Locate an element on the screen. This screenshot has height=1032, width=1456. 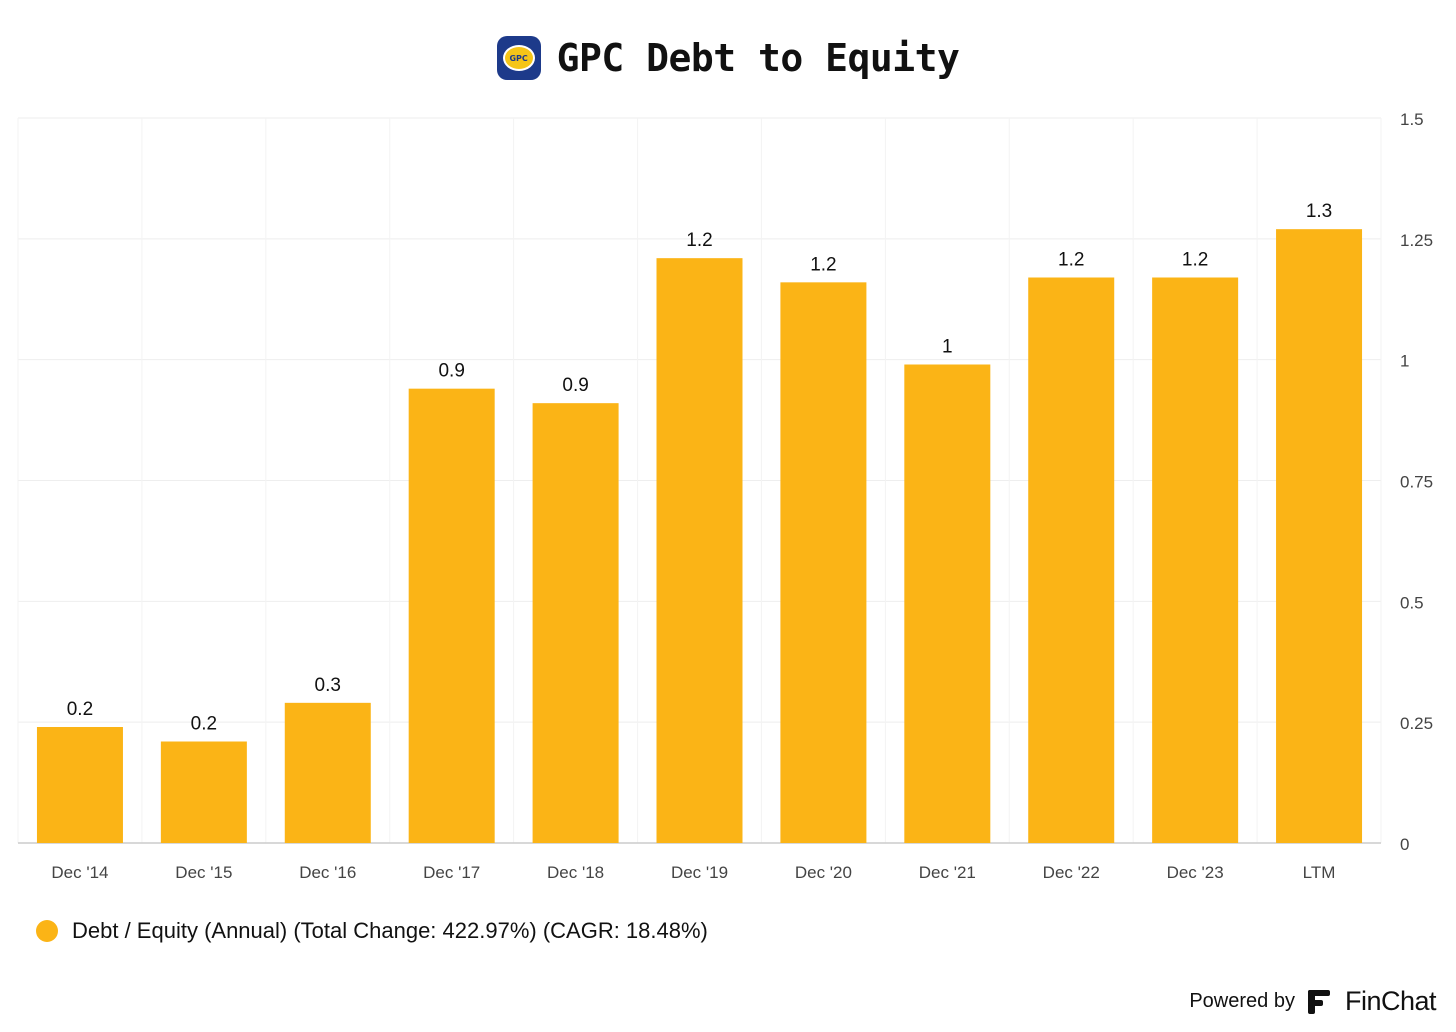
x-tick-label: Dec '19 is located at coordinates (699, 872).